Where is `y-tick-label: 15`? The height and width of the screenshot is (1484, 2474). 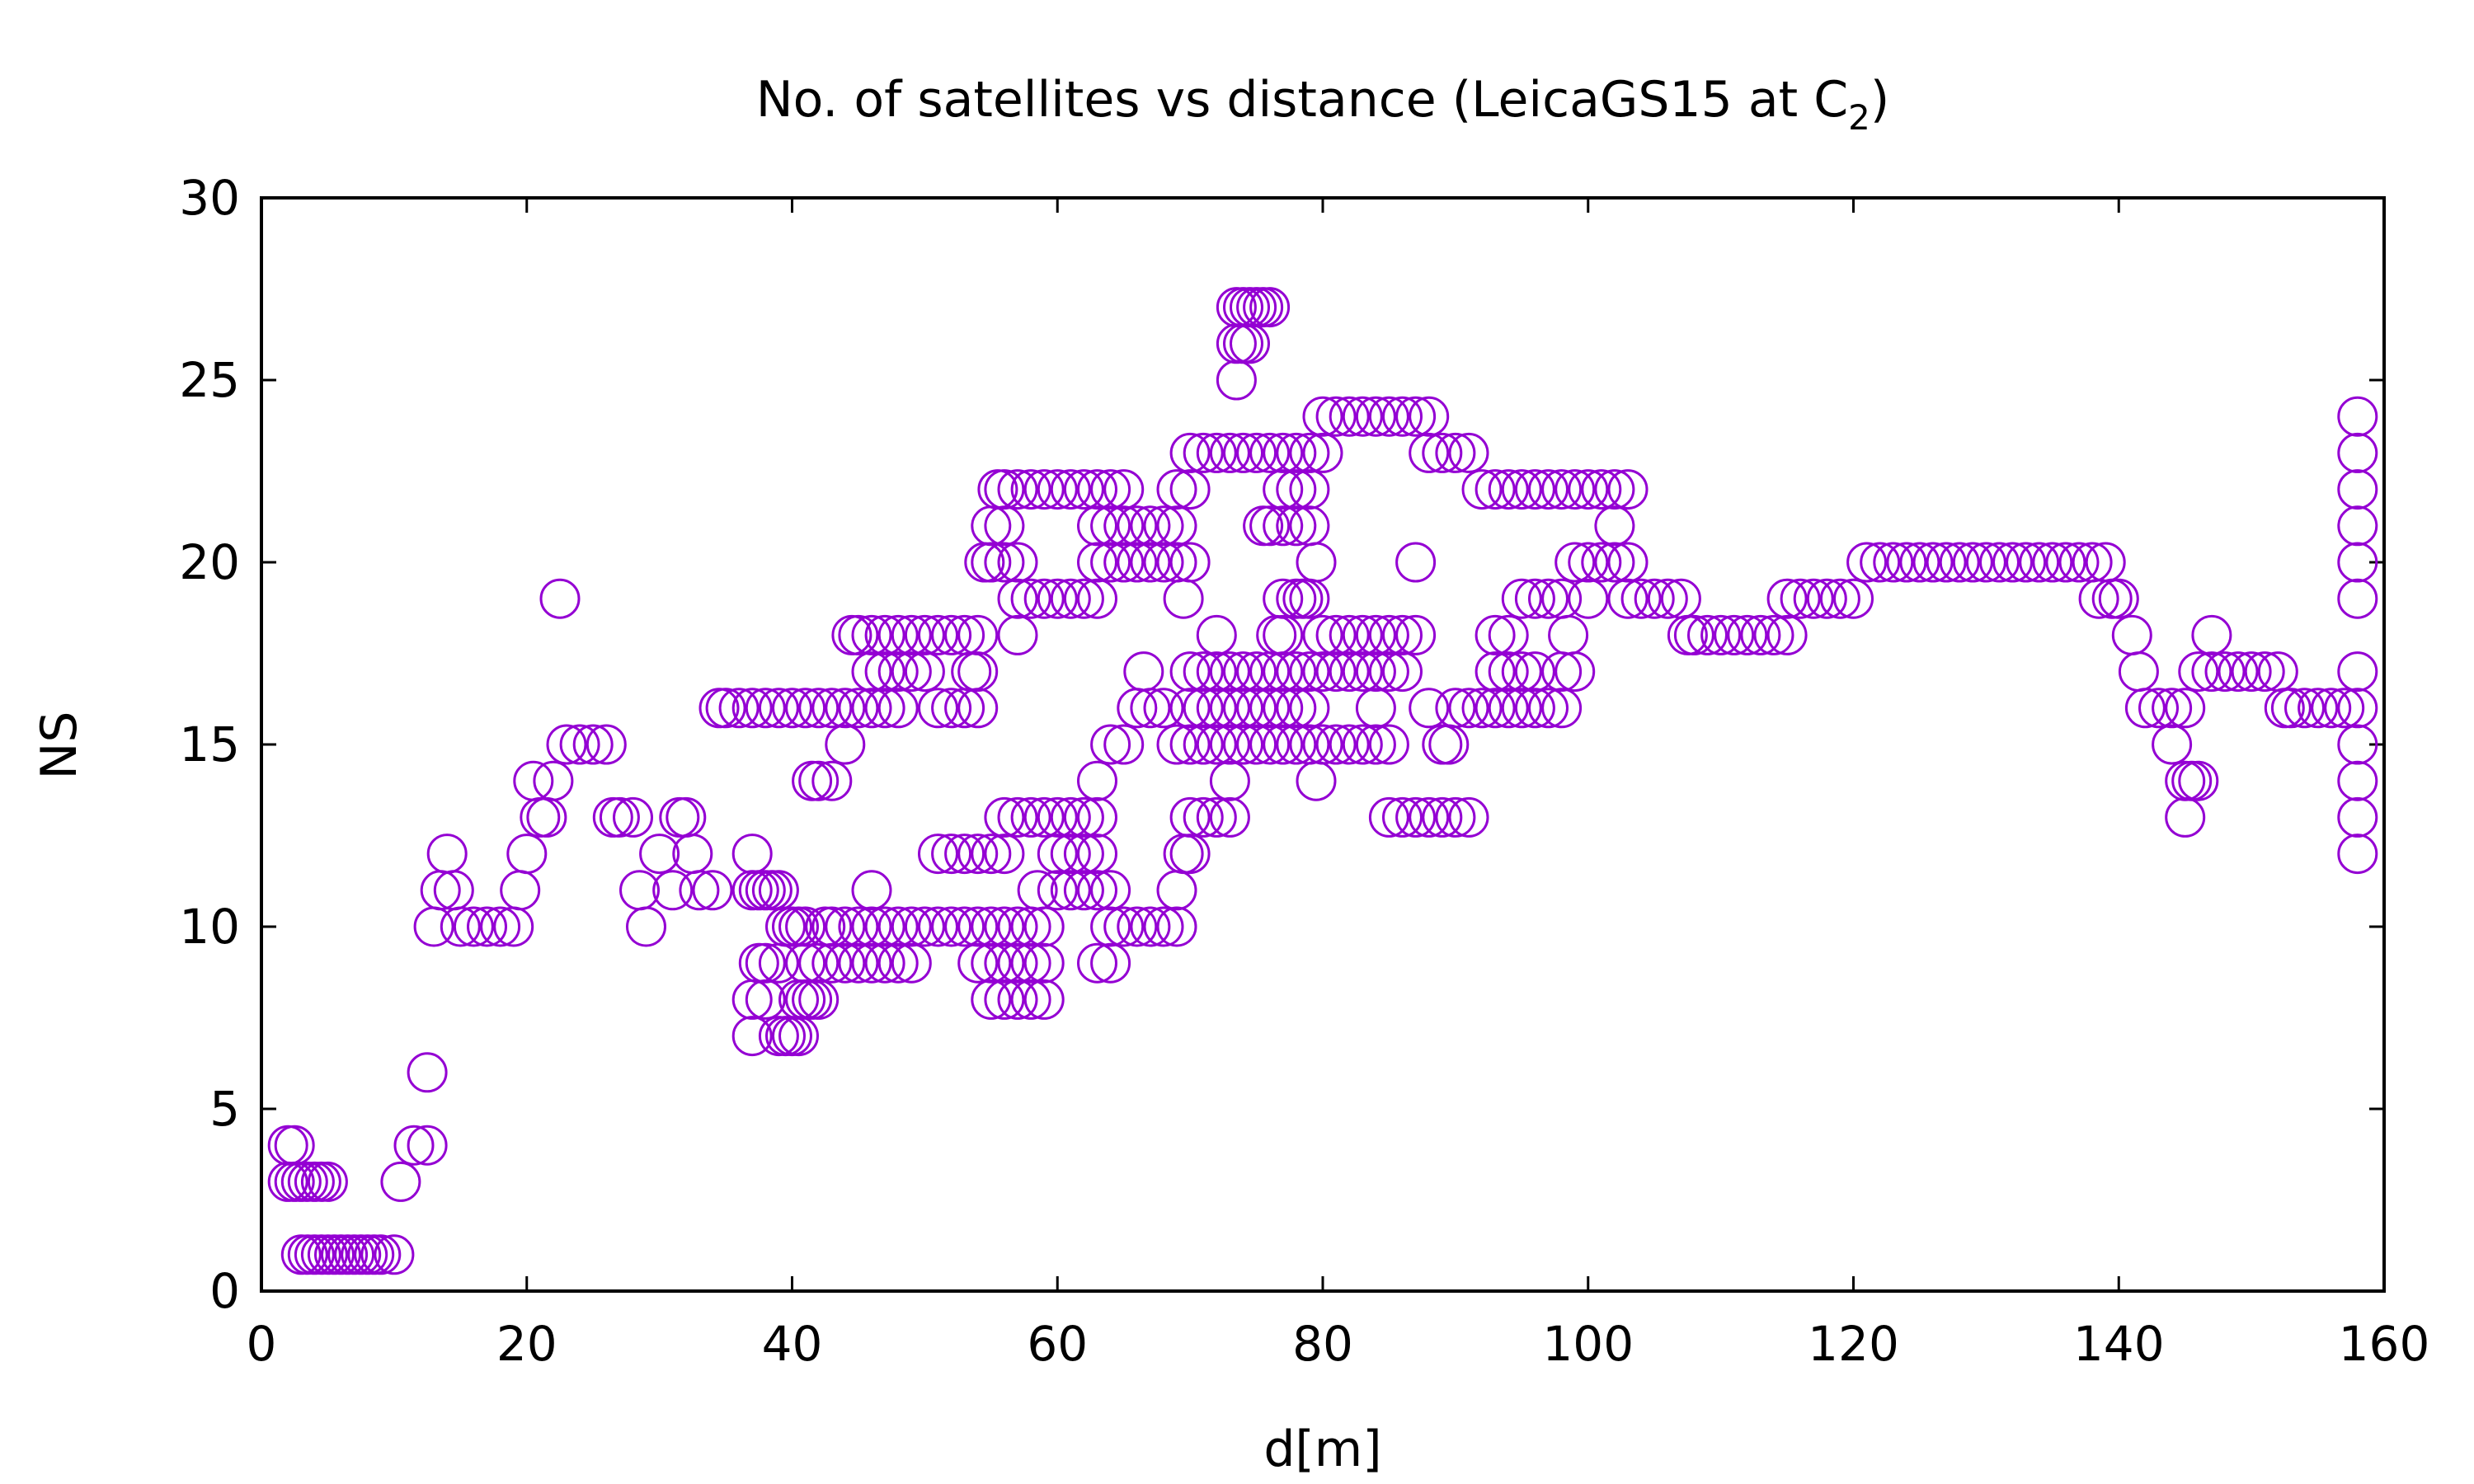 y-tick-label: 15 is located at coordinates (209, 744).